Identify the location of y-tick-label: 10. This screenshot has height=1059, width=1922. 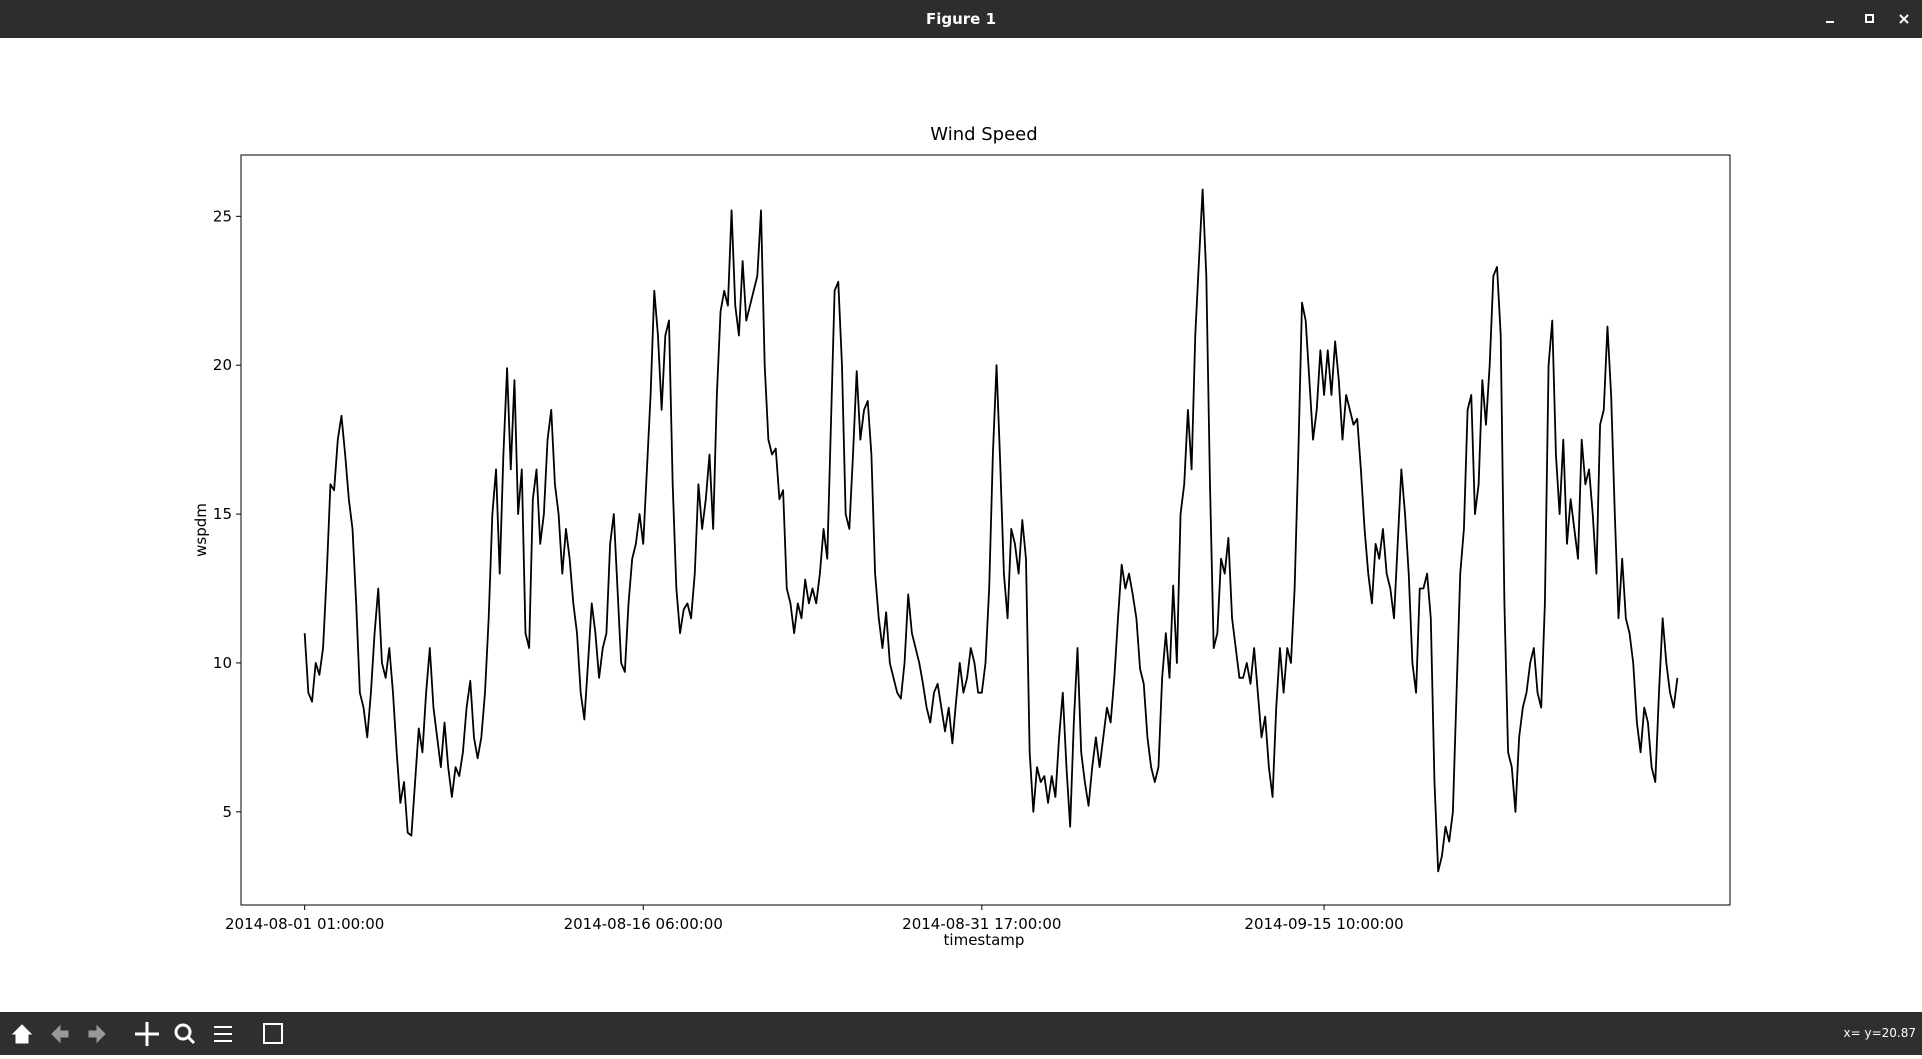
(222, 663).